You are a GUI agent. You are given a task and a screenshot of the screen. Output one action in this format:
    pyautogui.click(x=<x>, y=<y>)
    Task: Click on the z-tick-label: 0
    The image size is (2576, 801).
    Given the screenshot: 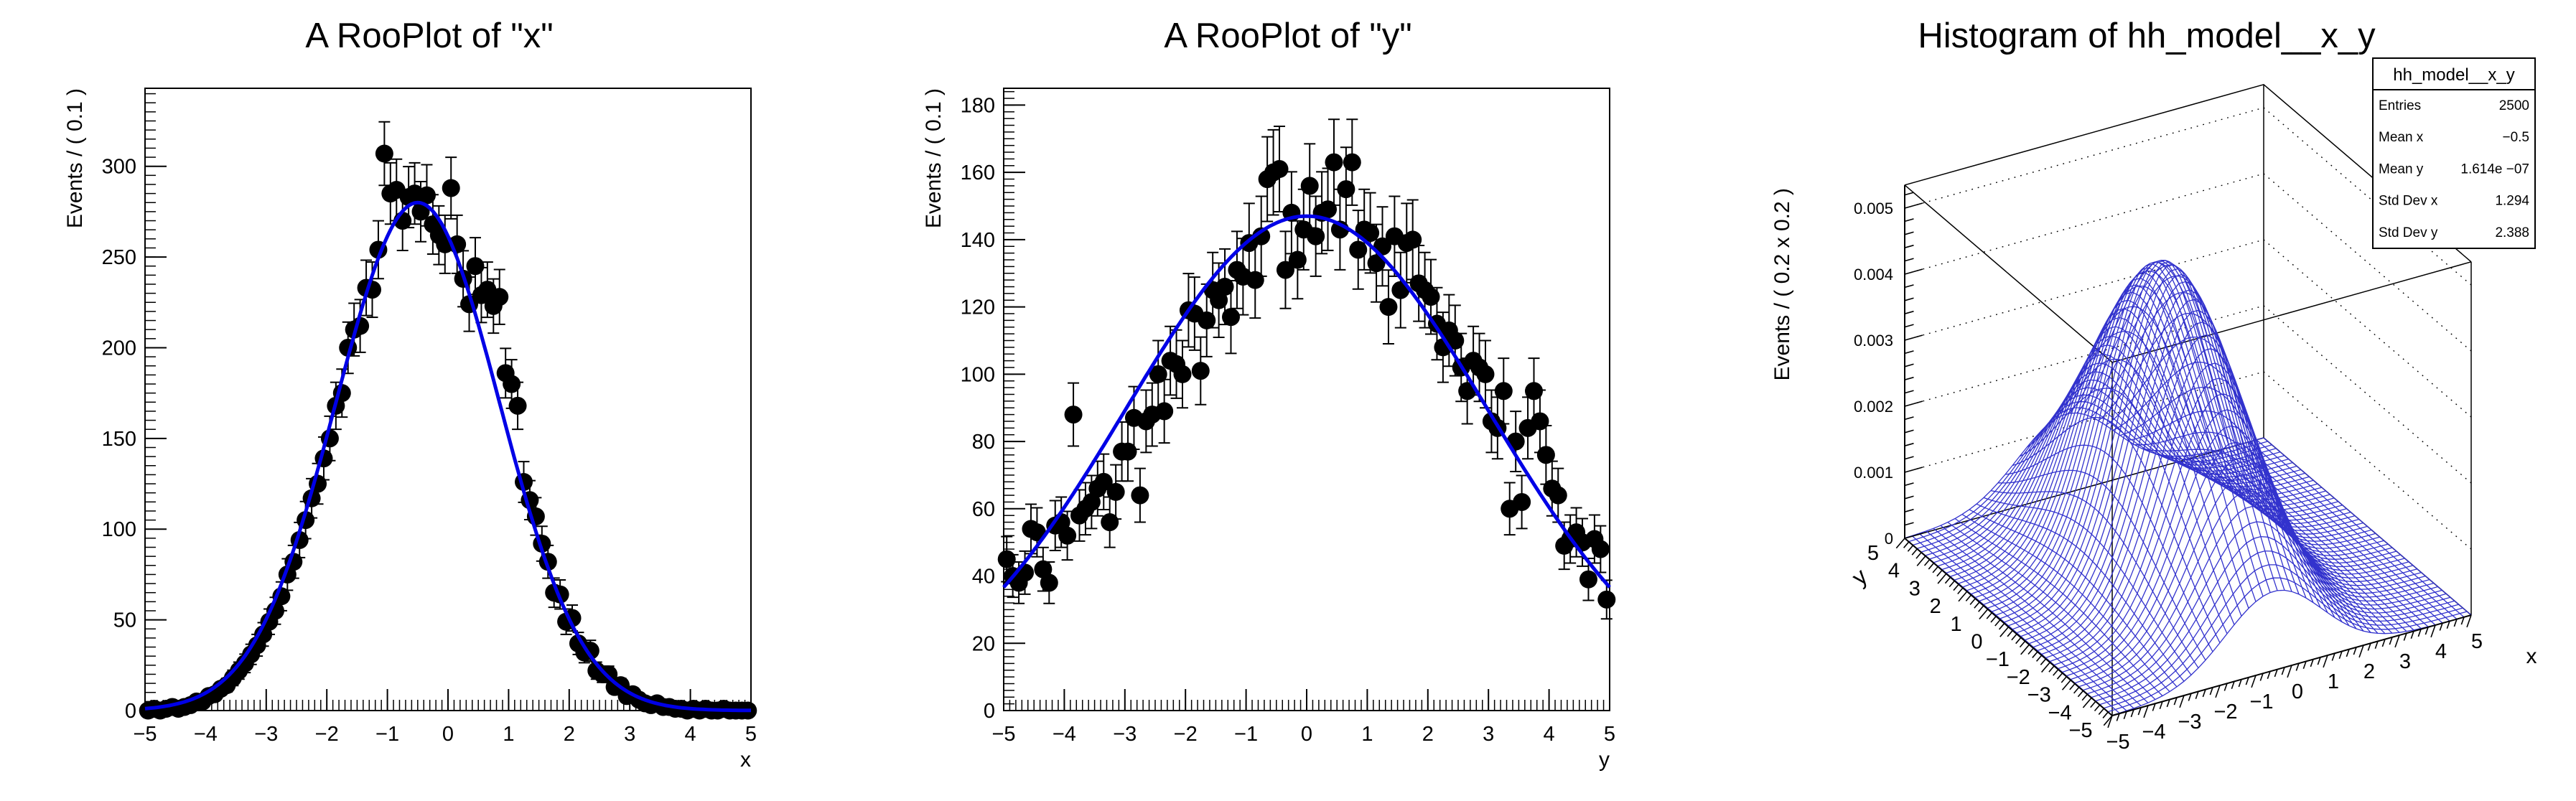 What is the action you would take?
    pyautogui.click(x=1889, y=539)
    